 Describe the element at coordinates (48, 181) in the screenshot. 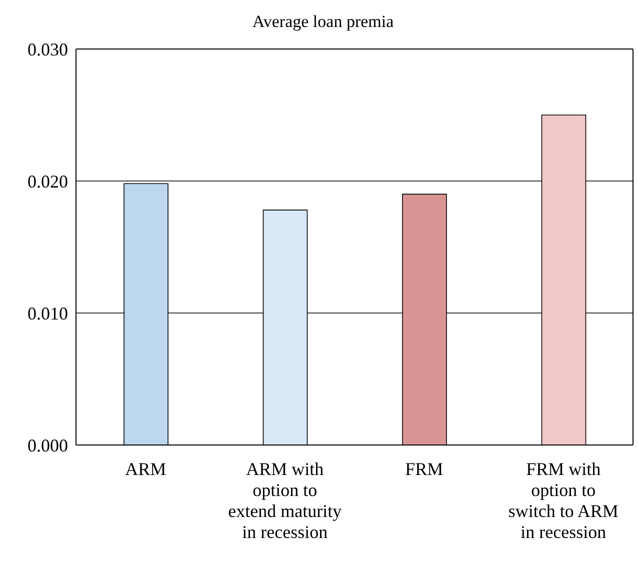

I see `y-tick-label: 0.020` at that location.